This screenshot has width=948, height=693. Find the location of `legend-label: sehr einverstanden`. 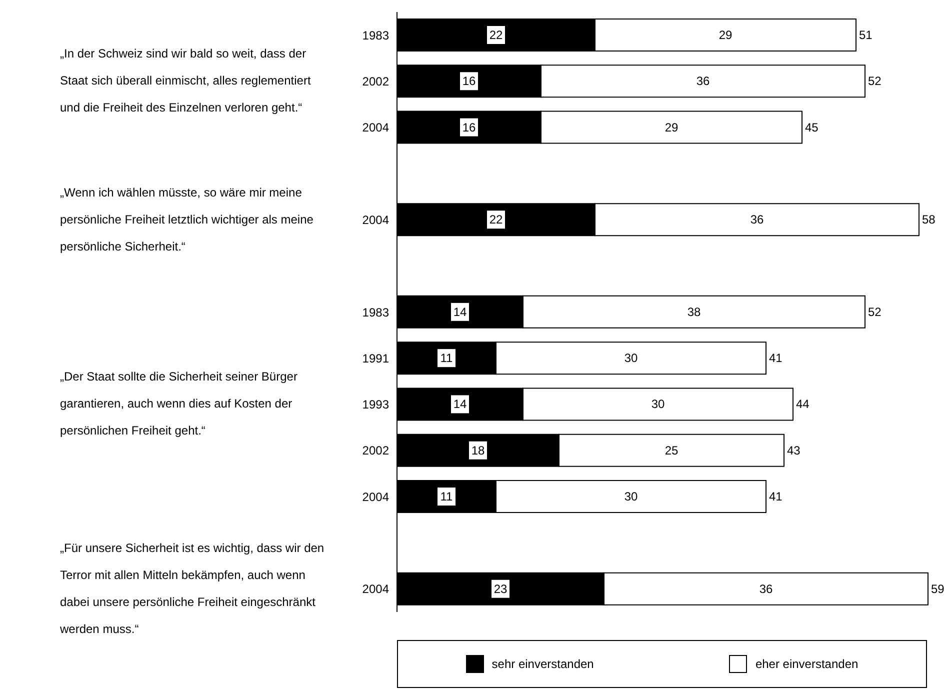

legend-label: sehr einverstanden is located at coordinates (543, 664).